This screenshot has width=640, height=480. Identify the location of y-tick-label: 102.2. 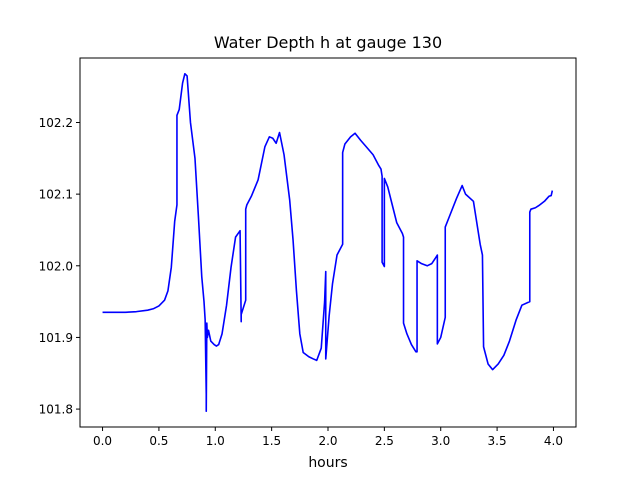
(56, 123).